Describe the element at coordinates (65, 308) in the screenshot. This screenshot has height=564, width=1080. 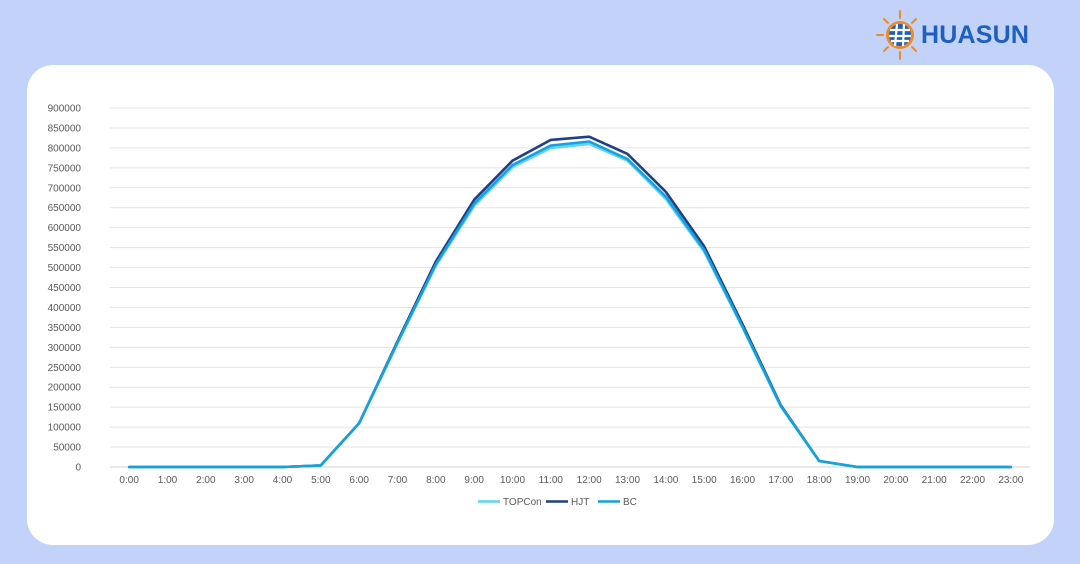
I see `y-tick-label: 400000` at that location.